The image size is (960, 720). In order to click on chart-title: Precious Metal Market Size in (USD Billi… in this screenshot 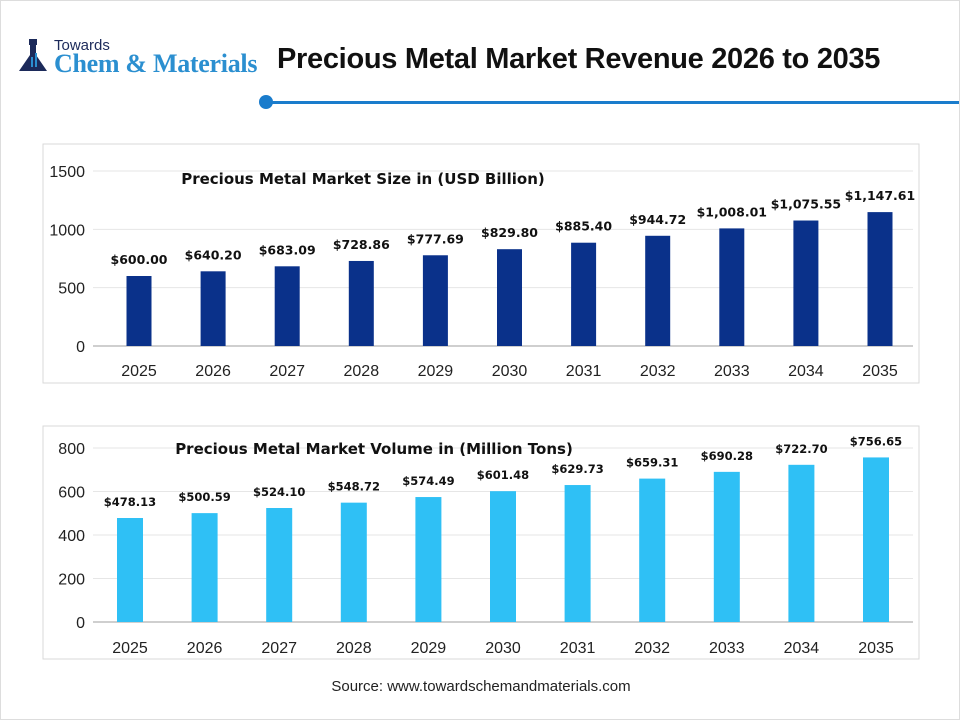, I will do `click(363, 179)`.